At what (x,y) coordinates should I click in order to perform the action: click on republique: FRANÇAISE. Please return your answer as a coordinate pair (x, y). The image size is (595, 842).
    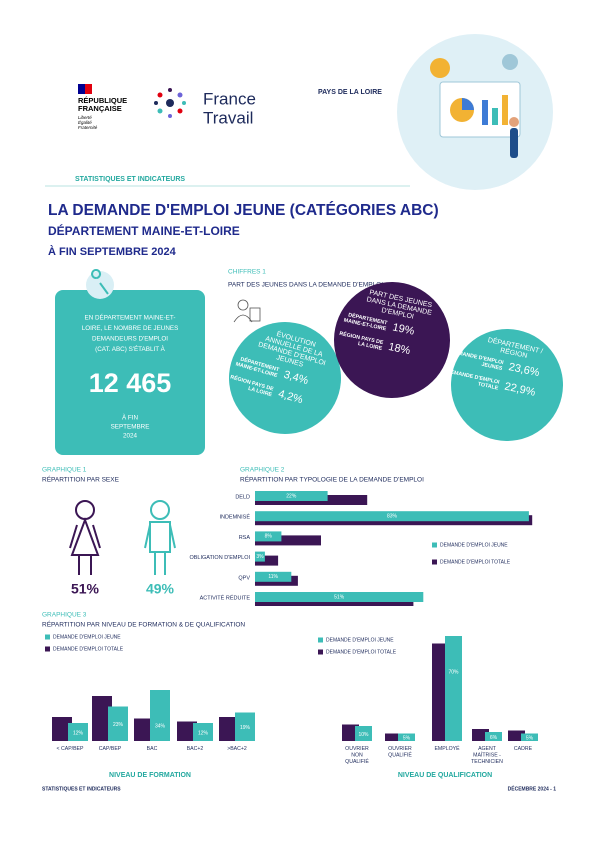
    Looking at the image, I should click on (100, 108).